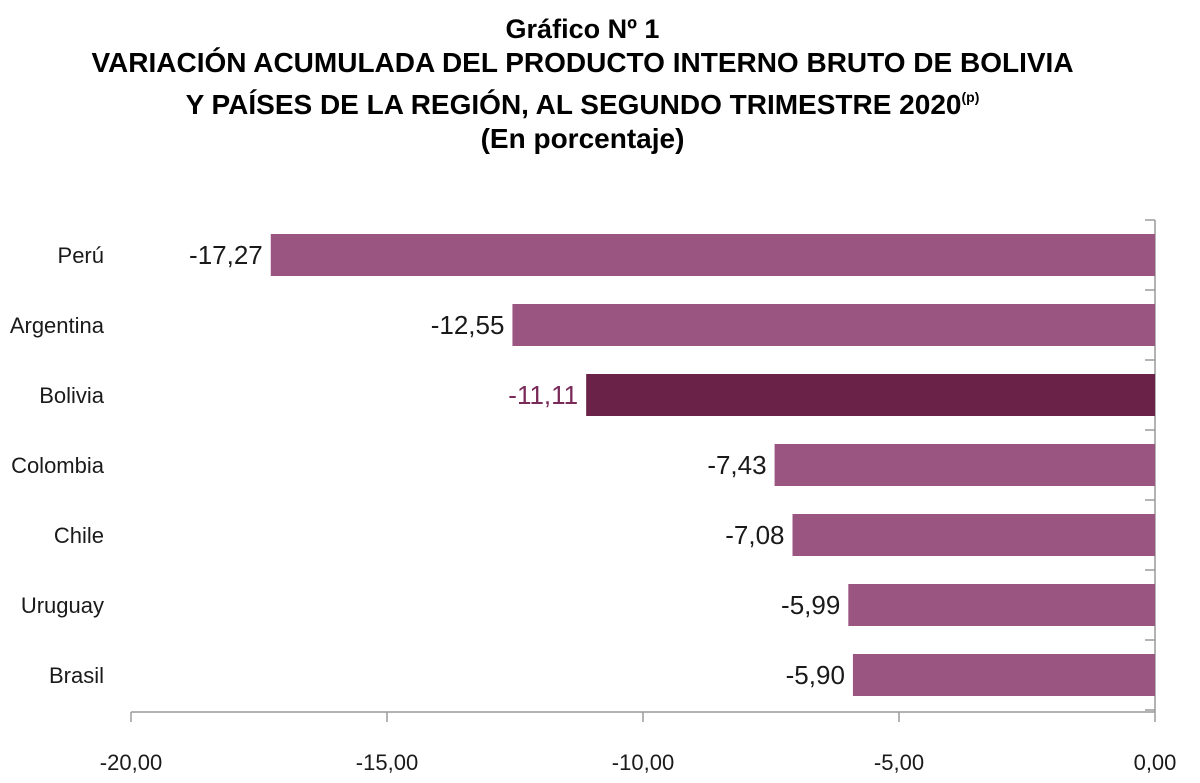  What do you see at coordinates (712, 255) in the screenshot?
I see `bar-perú` at bounding box center [712, 255].